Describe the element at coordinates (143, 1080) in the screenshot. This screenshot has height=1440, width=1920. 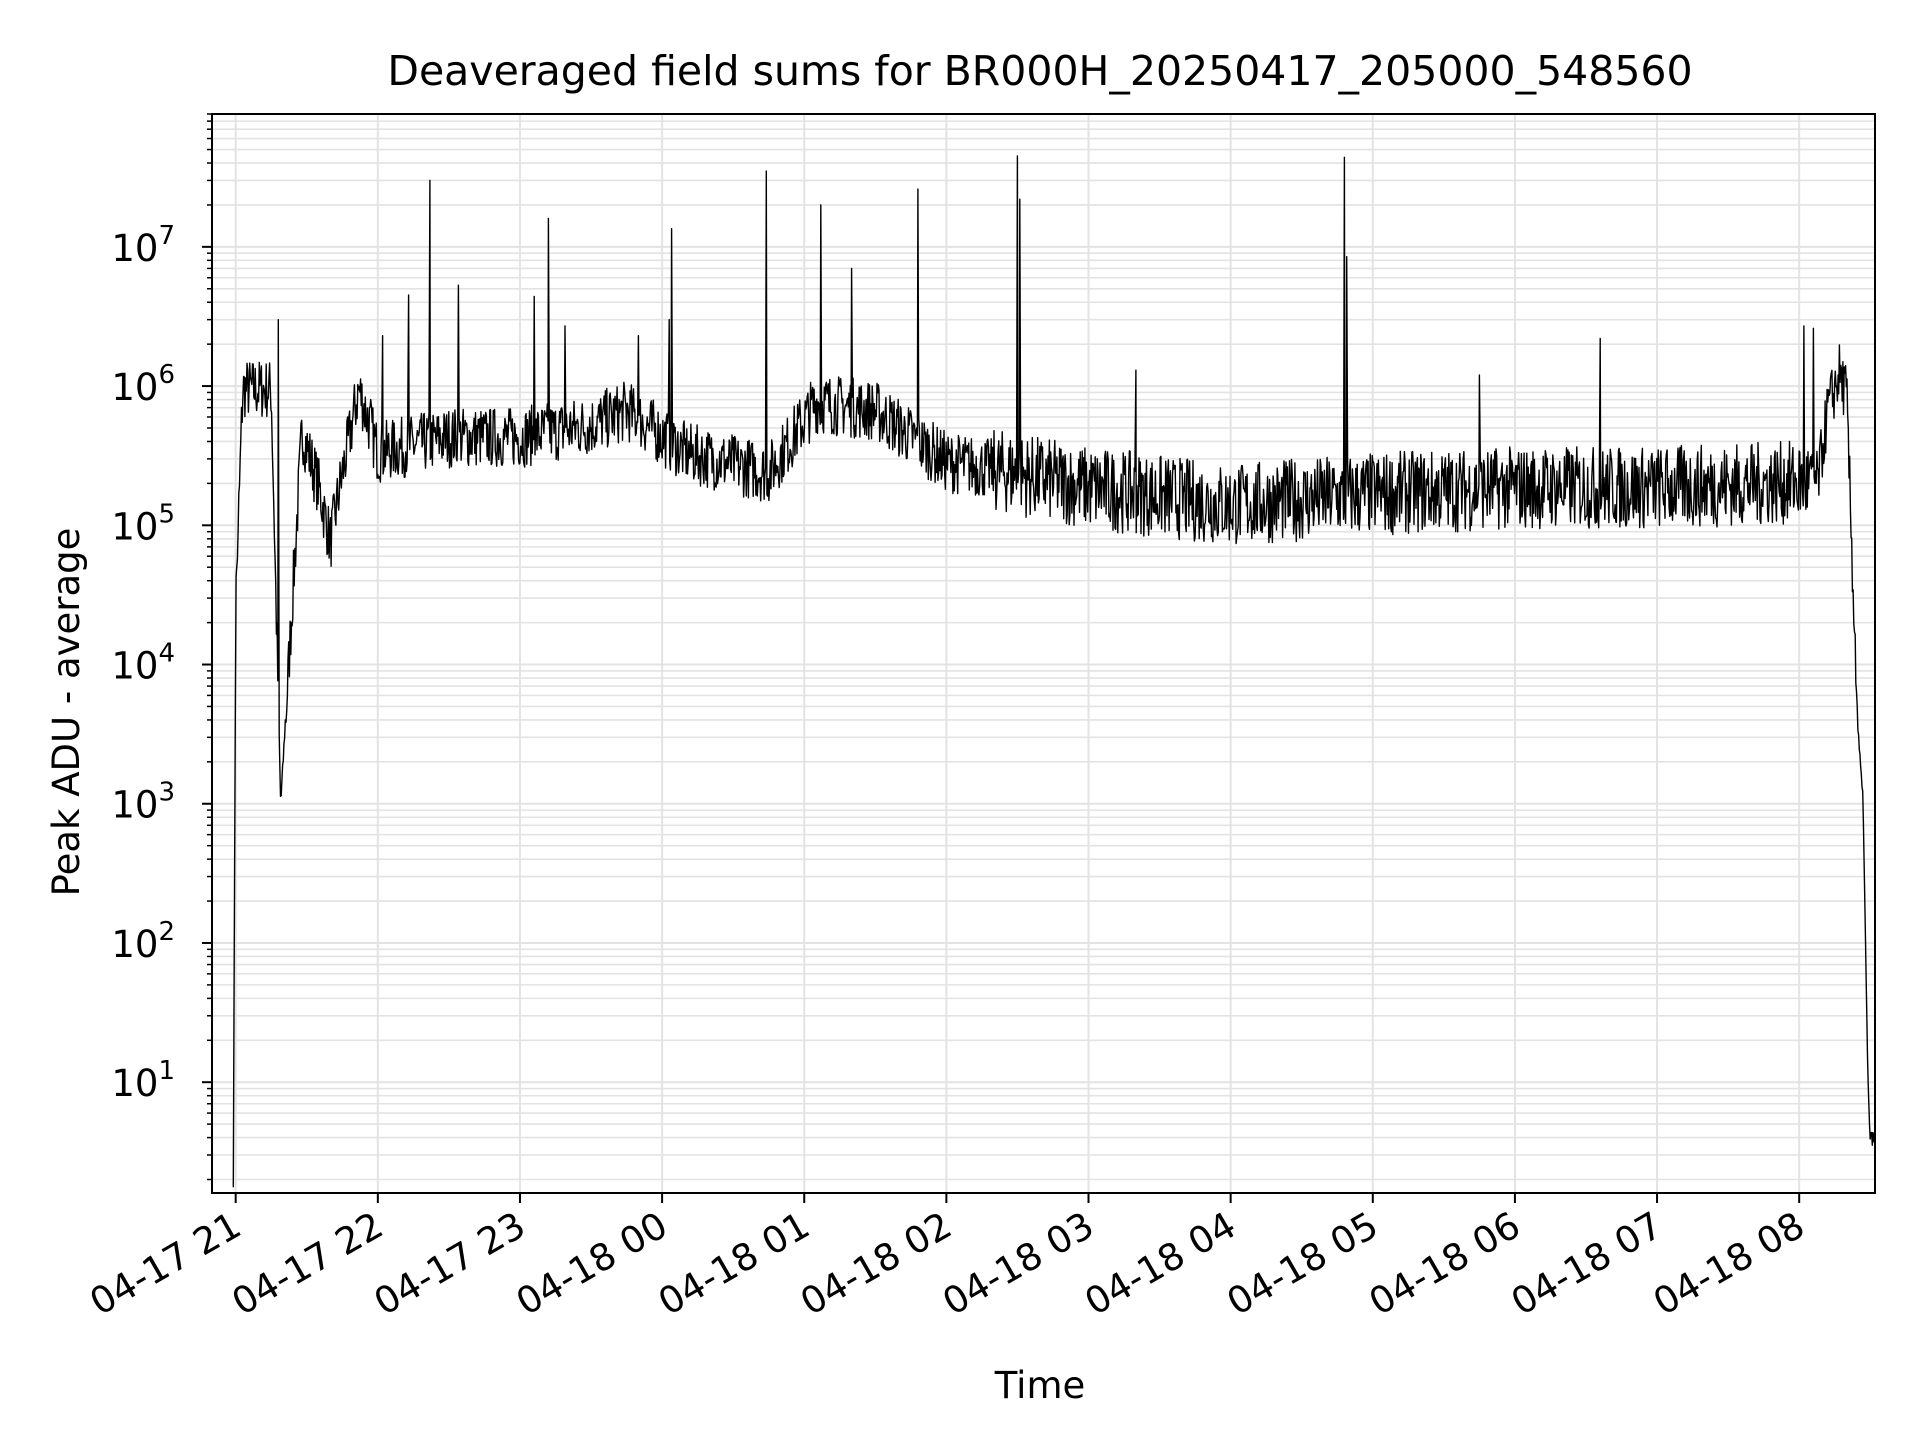
I see `y-tick-label: 10¹` at that location.